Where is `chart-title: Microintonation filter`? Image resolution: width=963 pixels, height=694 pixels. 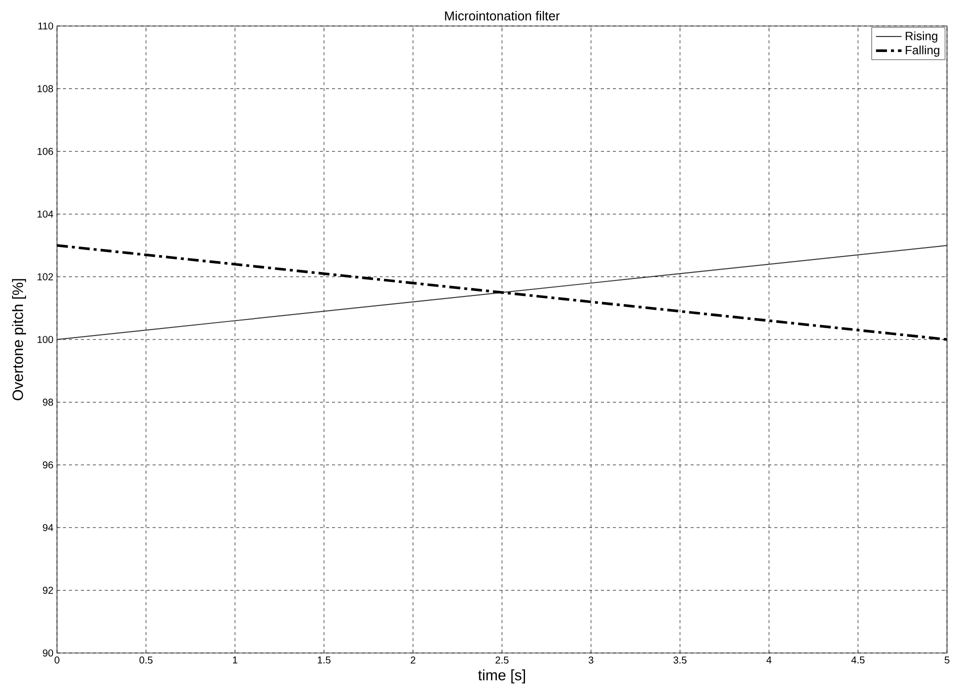
chart-title: Microintonation filter is located at coordinates (502, 15).